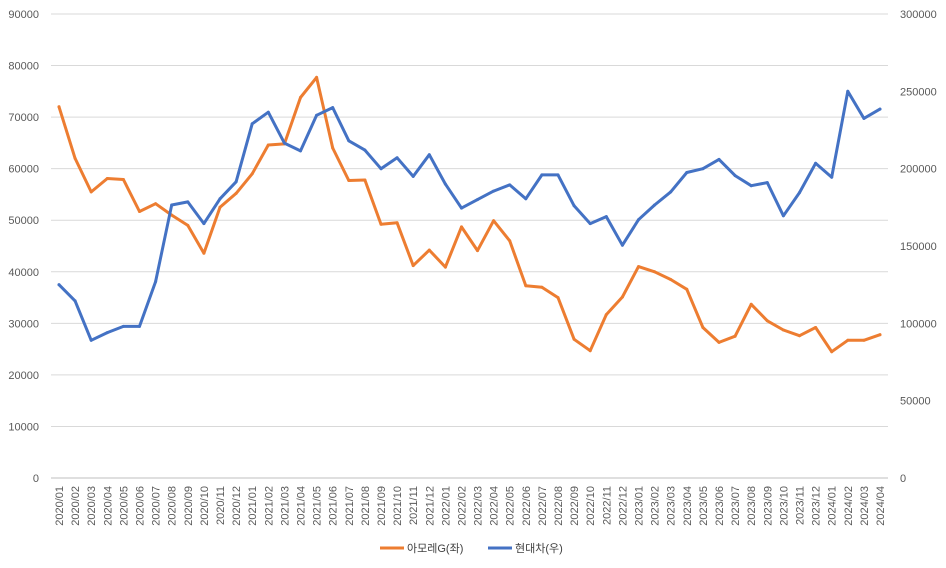 The image size is (946, 568). What do you see at coordinates (915, 402) in the screenshot?
I see `right-tick-label: 50000` at bounding box center [915, 402].